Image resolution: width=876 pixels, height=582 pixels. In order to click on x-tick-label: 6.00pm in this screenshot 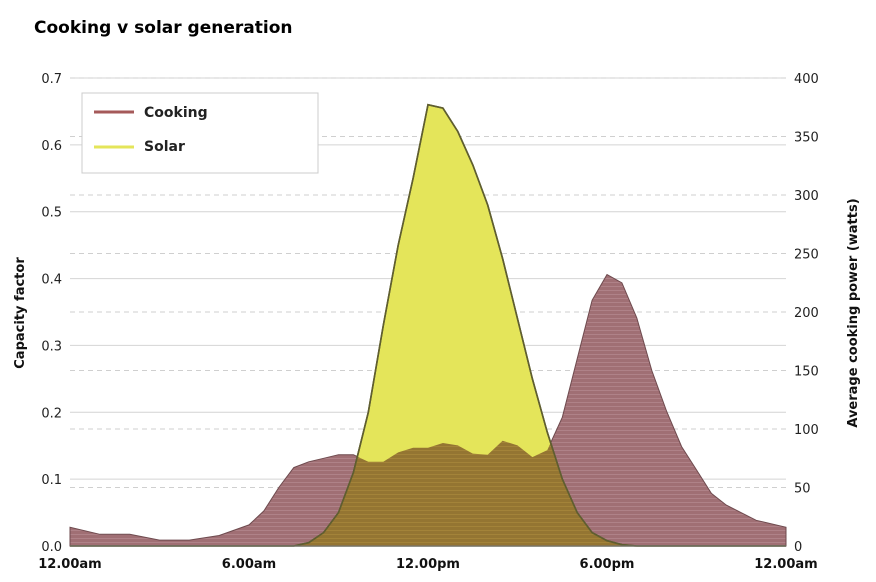, I will do `click(607, 564)`.